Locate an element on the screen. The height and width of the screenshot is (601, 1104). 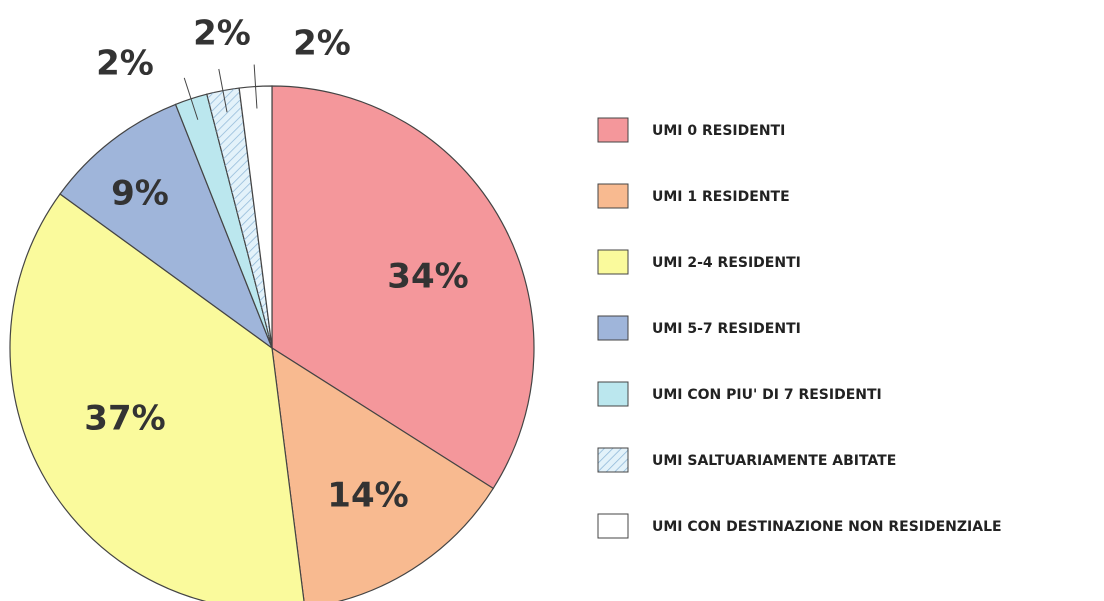
legend-label: UMI 0 RESIDENTI is located at coordinates (718, 131).